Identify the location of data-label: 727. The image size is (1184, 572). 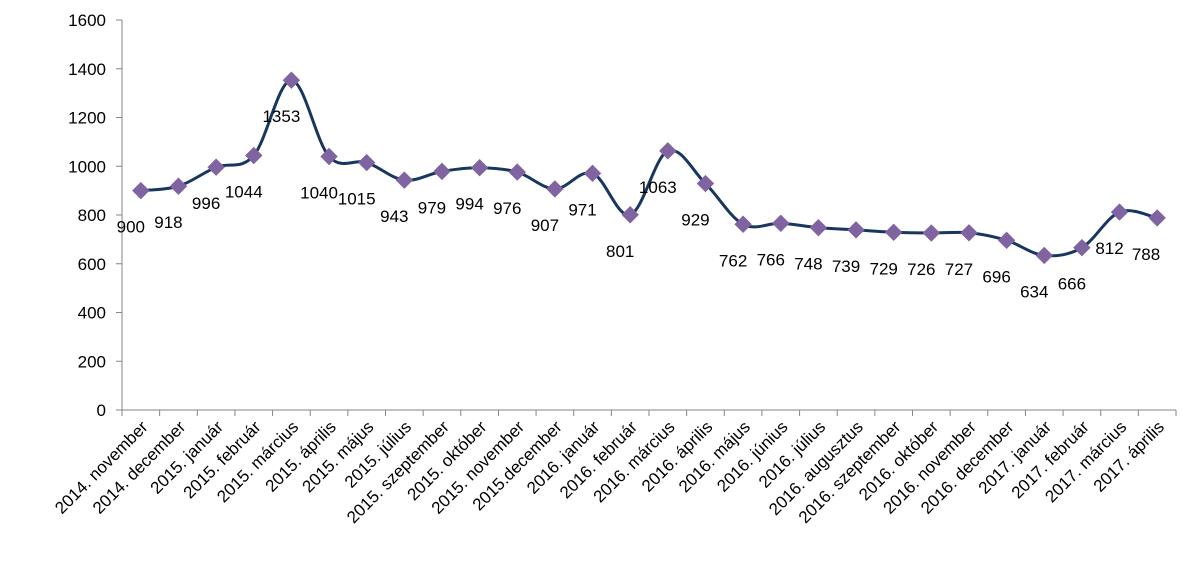
(959, 269).